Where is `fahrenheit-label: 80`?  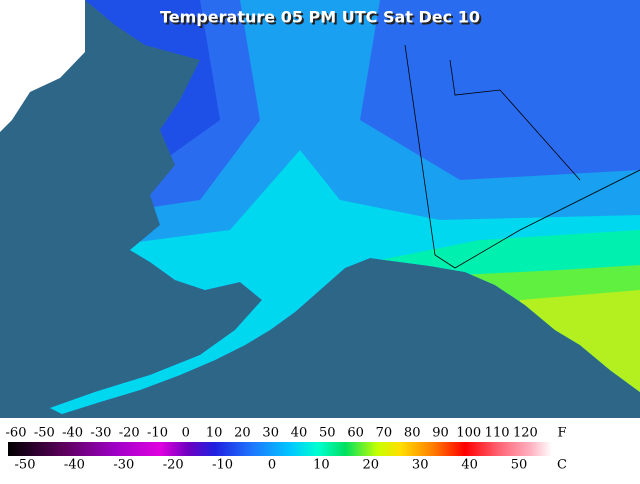
fahrenheit-label: 80 is located at coordinates (412, 433).